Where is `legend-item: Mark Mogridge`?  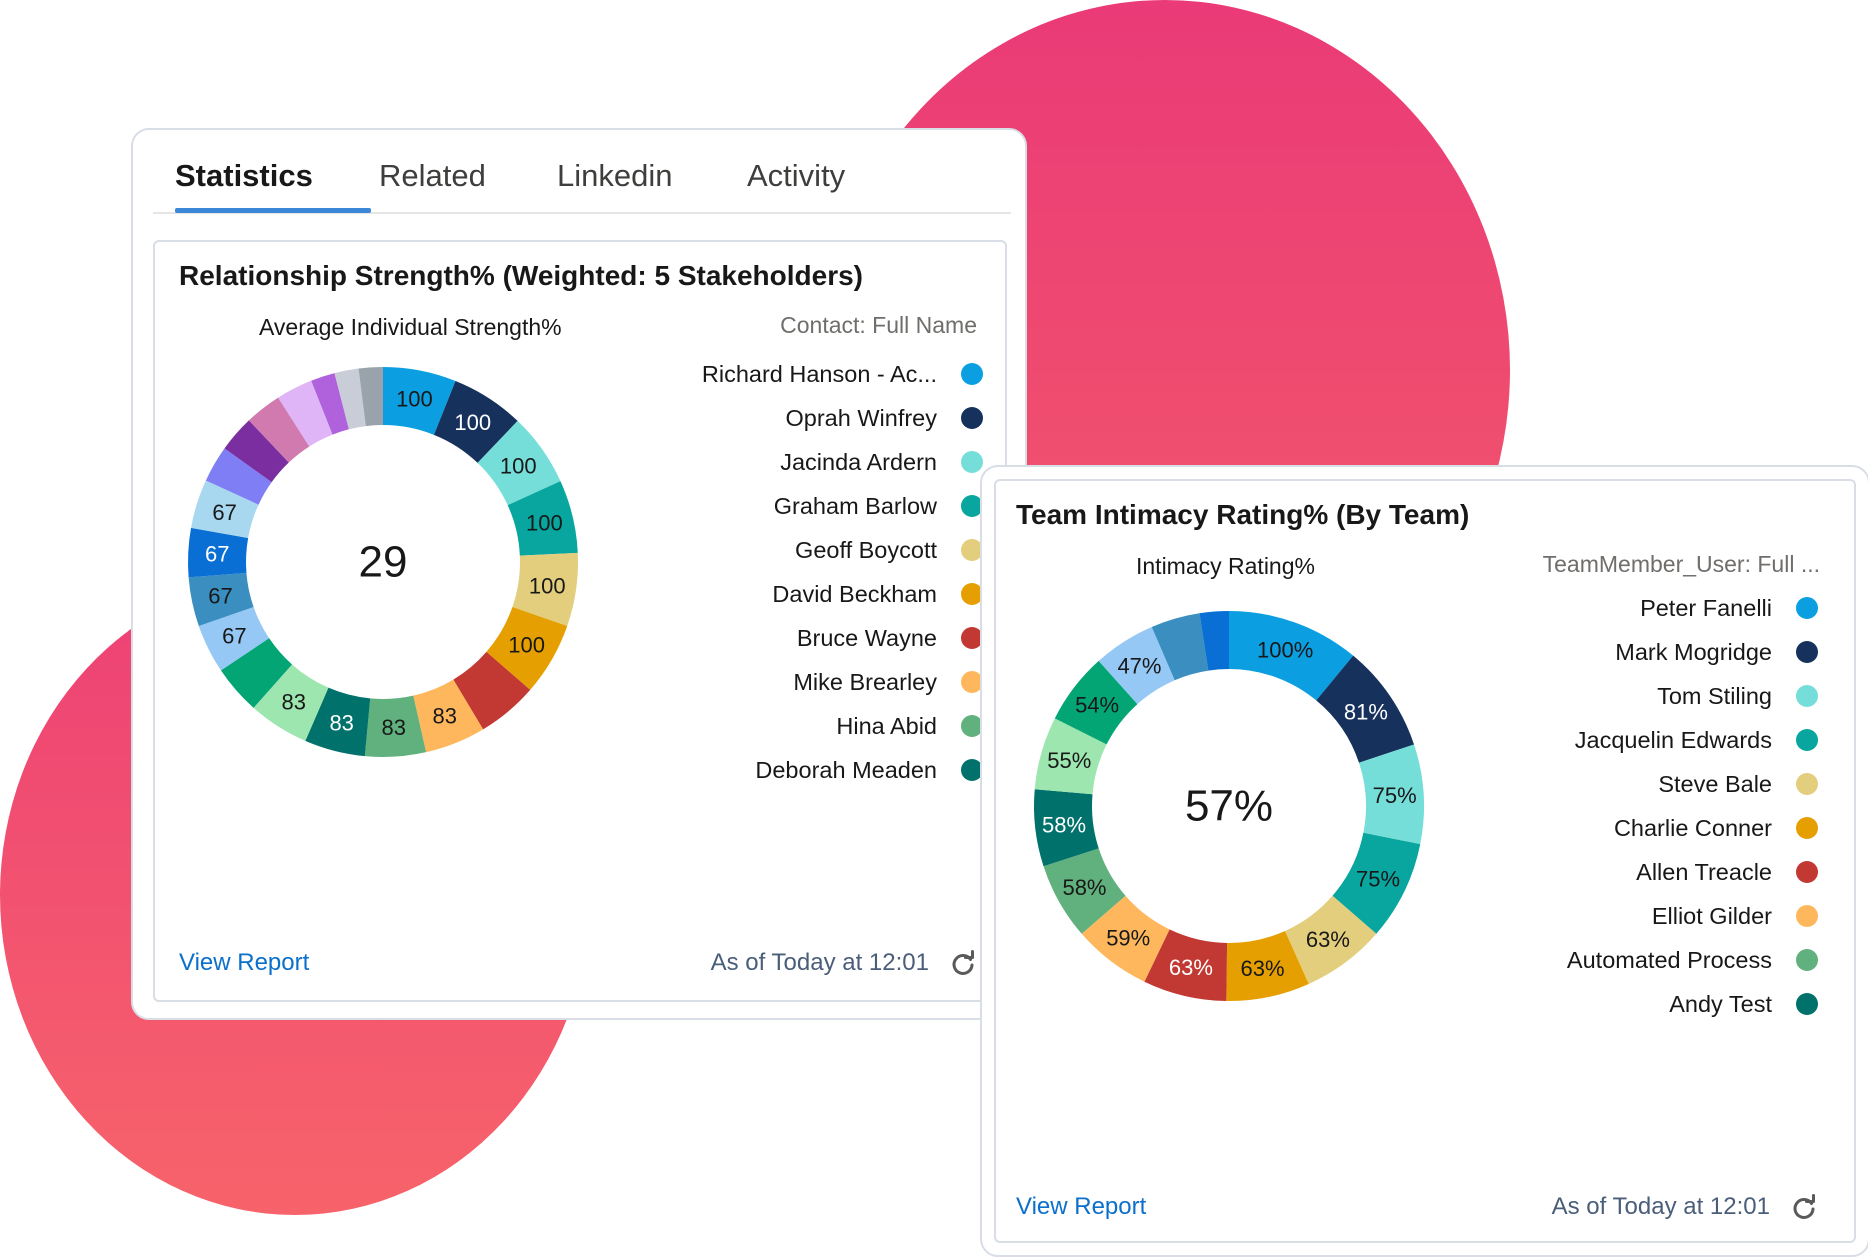
legend-item: Mark Mogridge is located at coordinates (1719, 652).